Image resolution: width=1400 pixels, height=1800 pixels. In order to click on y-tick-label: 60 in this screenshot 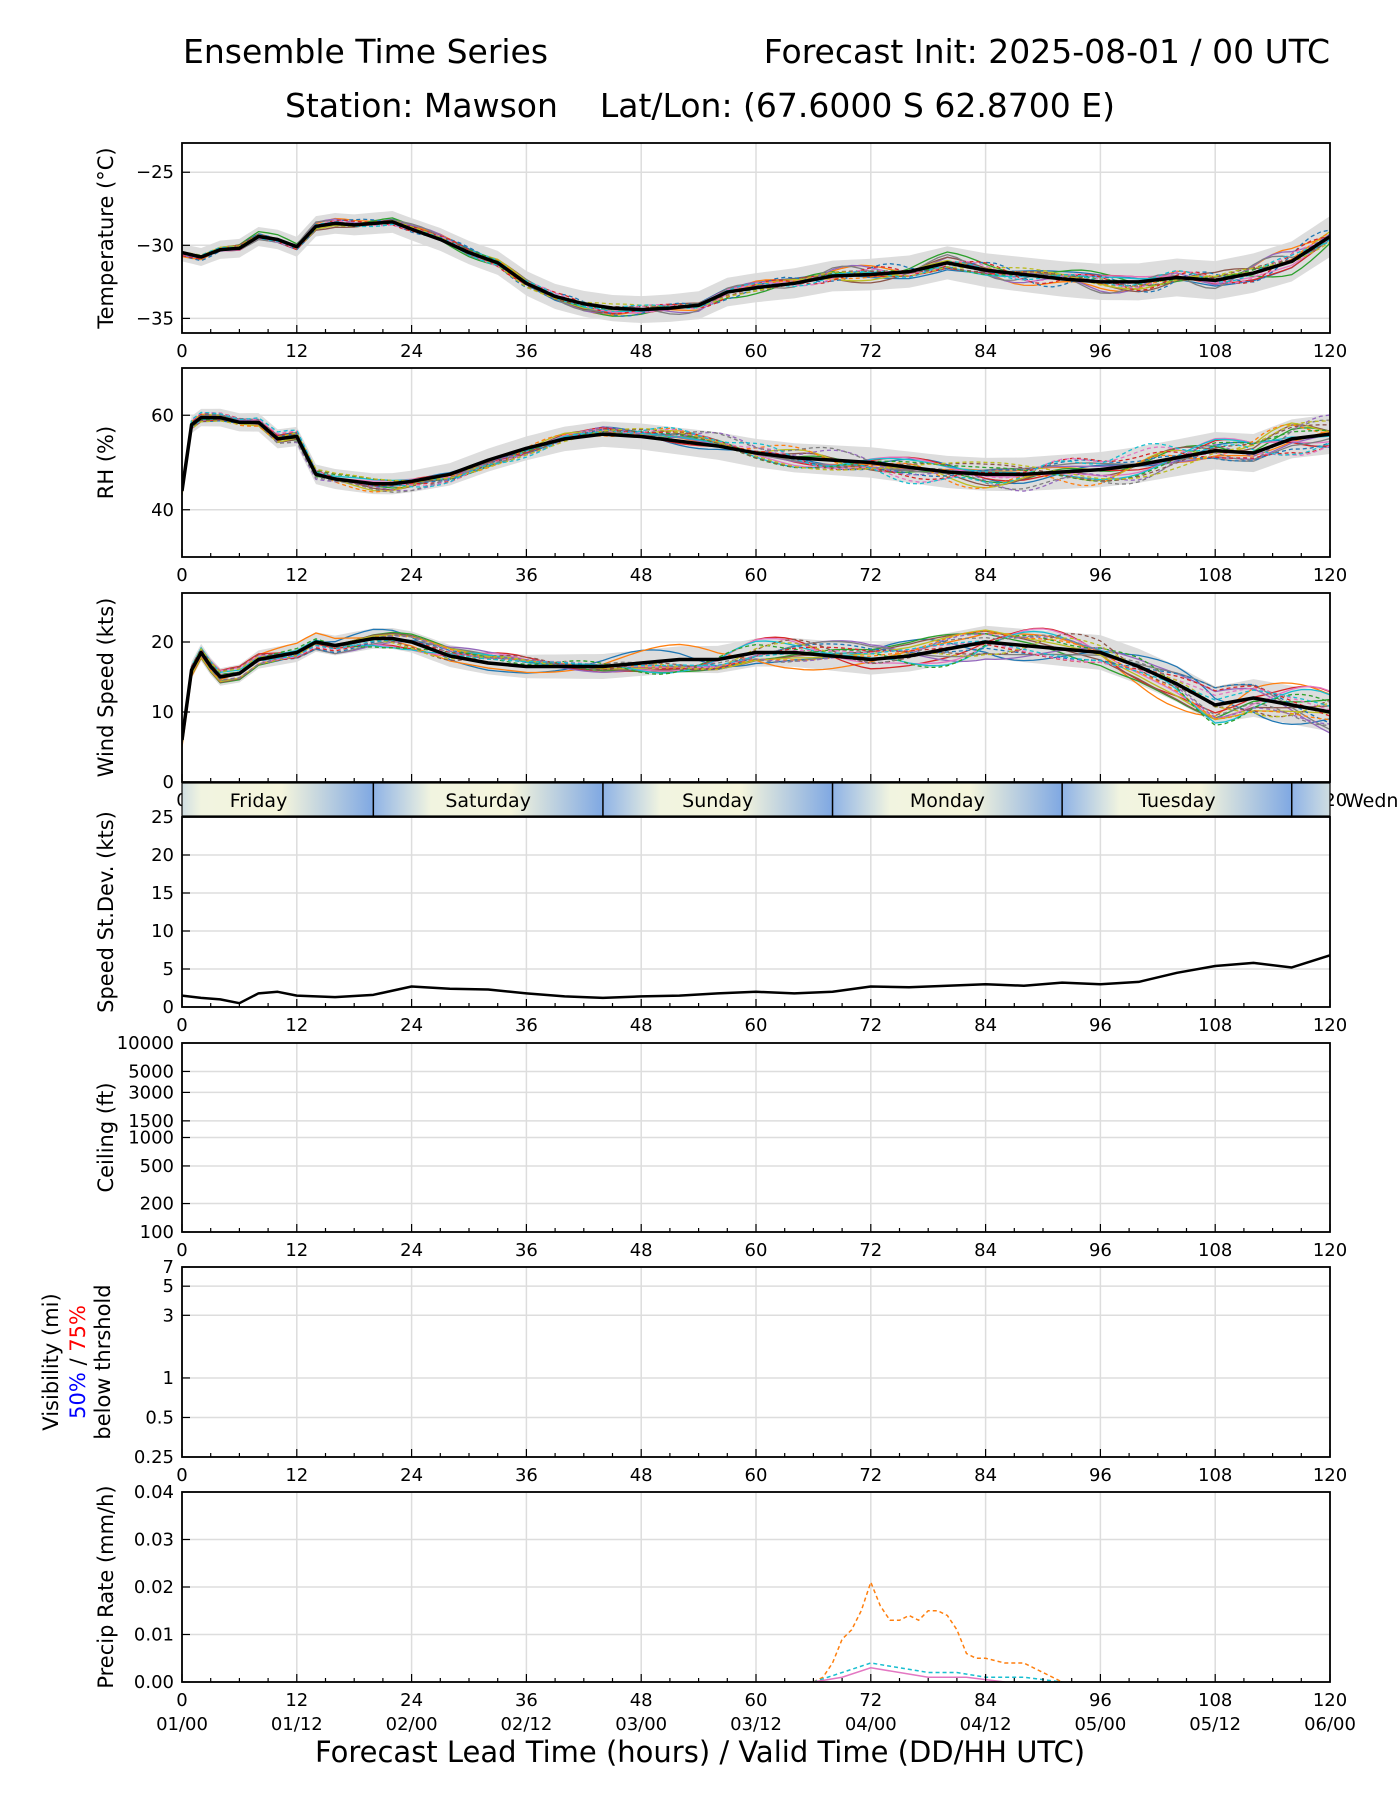, I will do `click(162, 415)`.